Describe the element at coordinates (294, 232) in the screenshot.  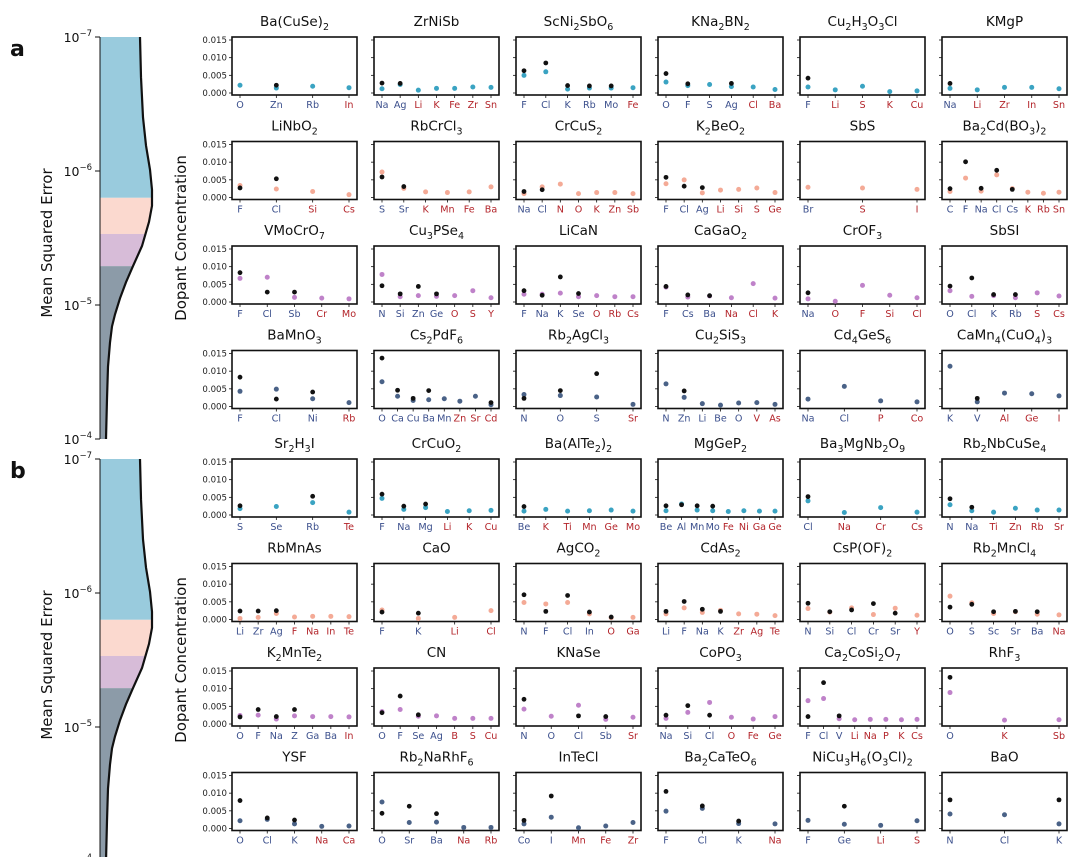
I see `panel-title: VMoCrO7` at that location.